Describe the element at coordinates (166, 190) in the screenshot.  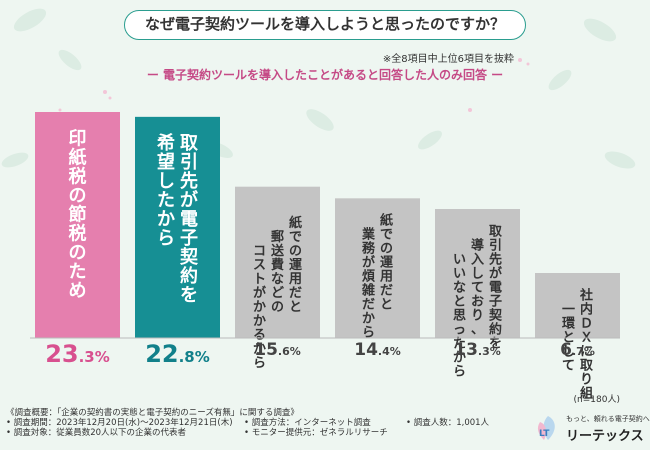
I see `category-label-2-line-2: 希望したから` at that location.